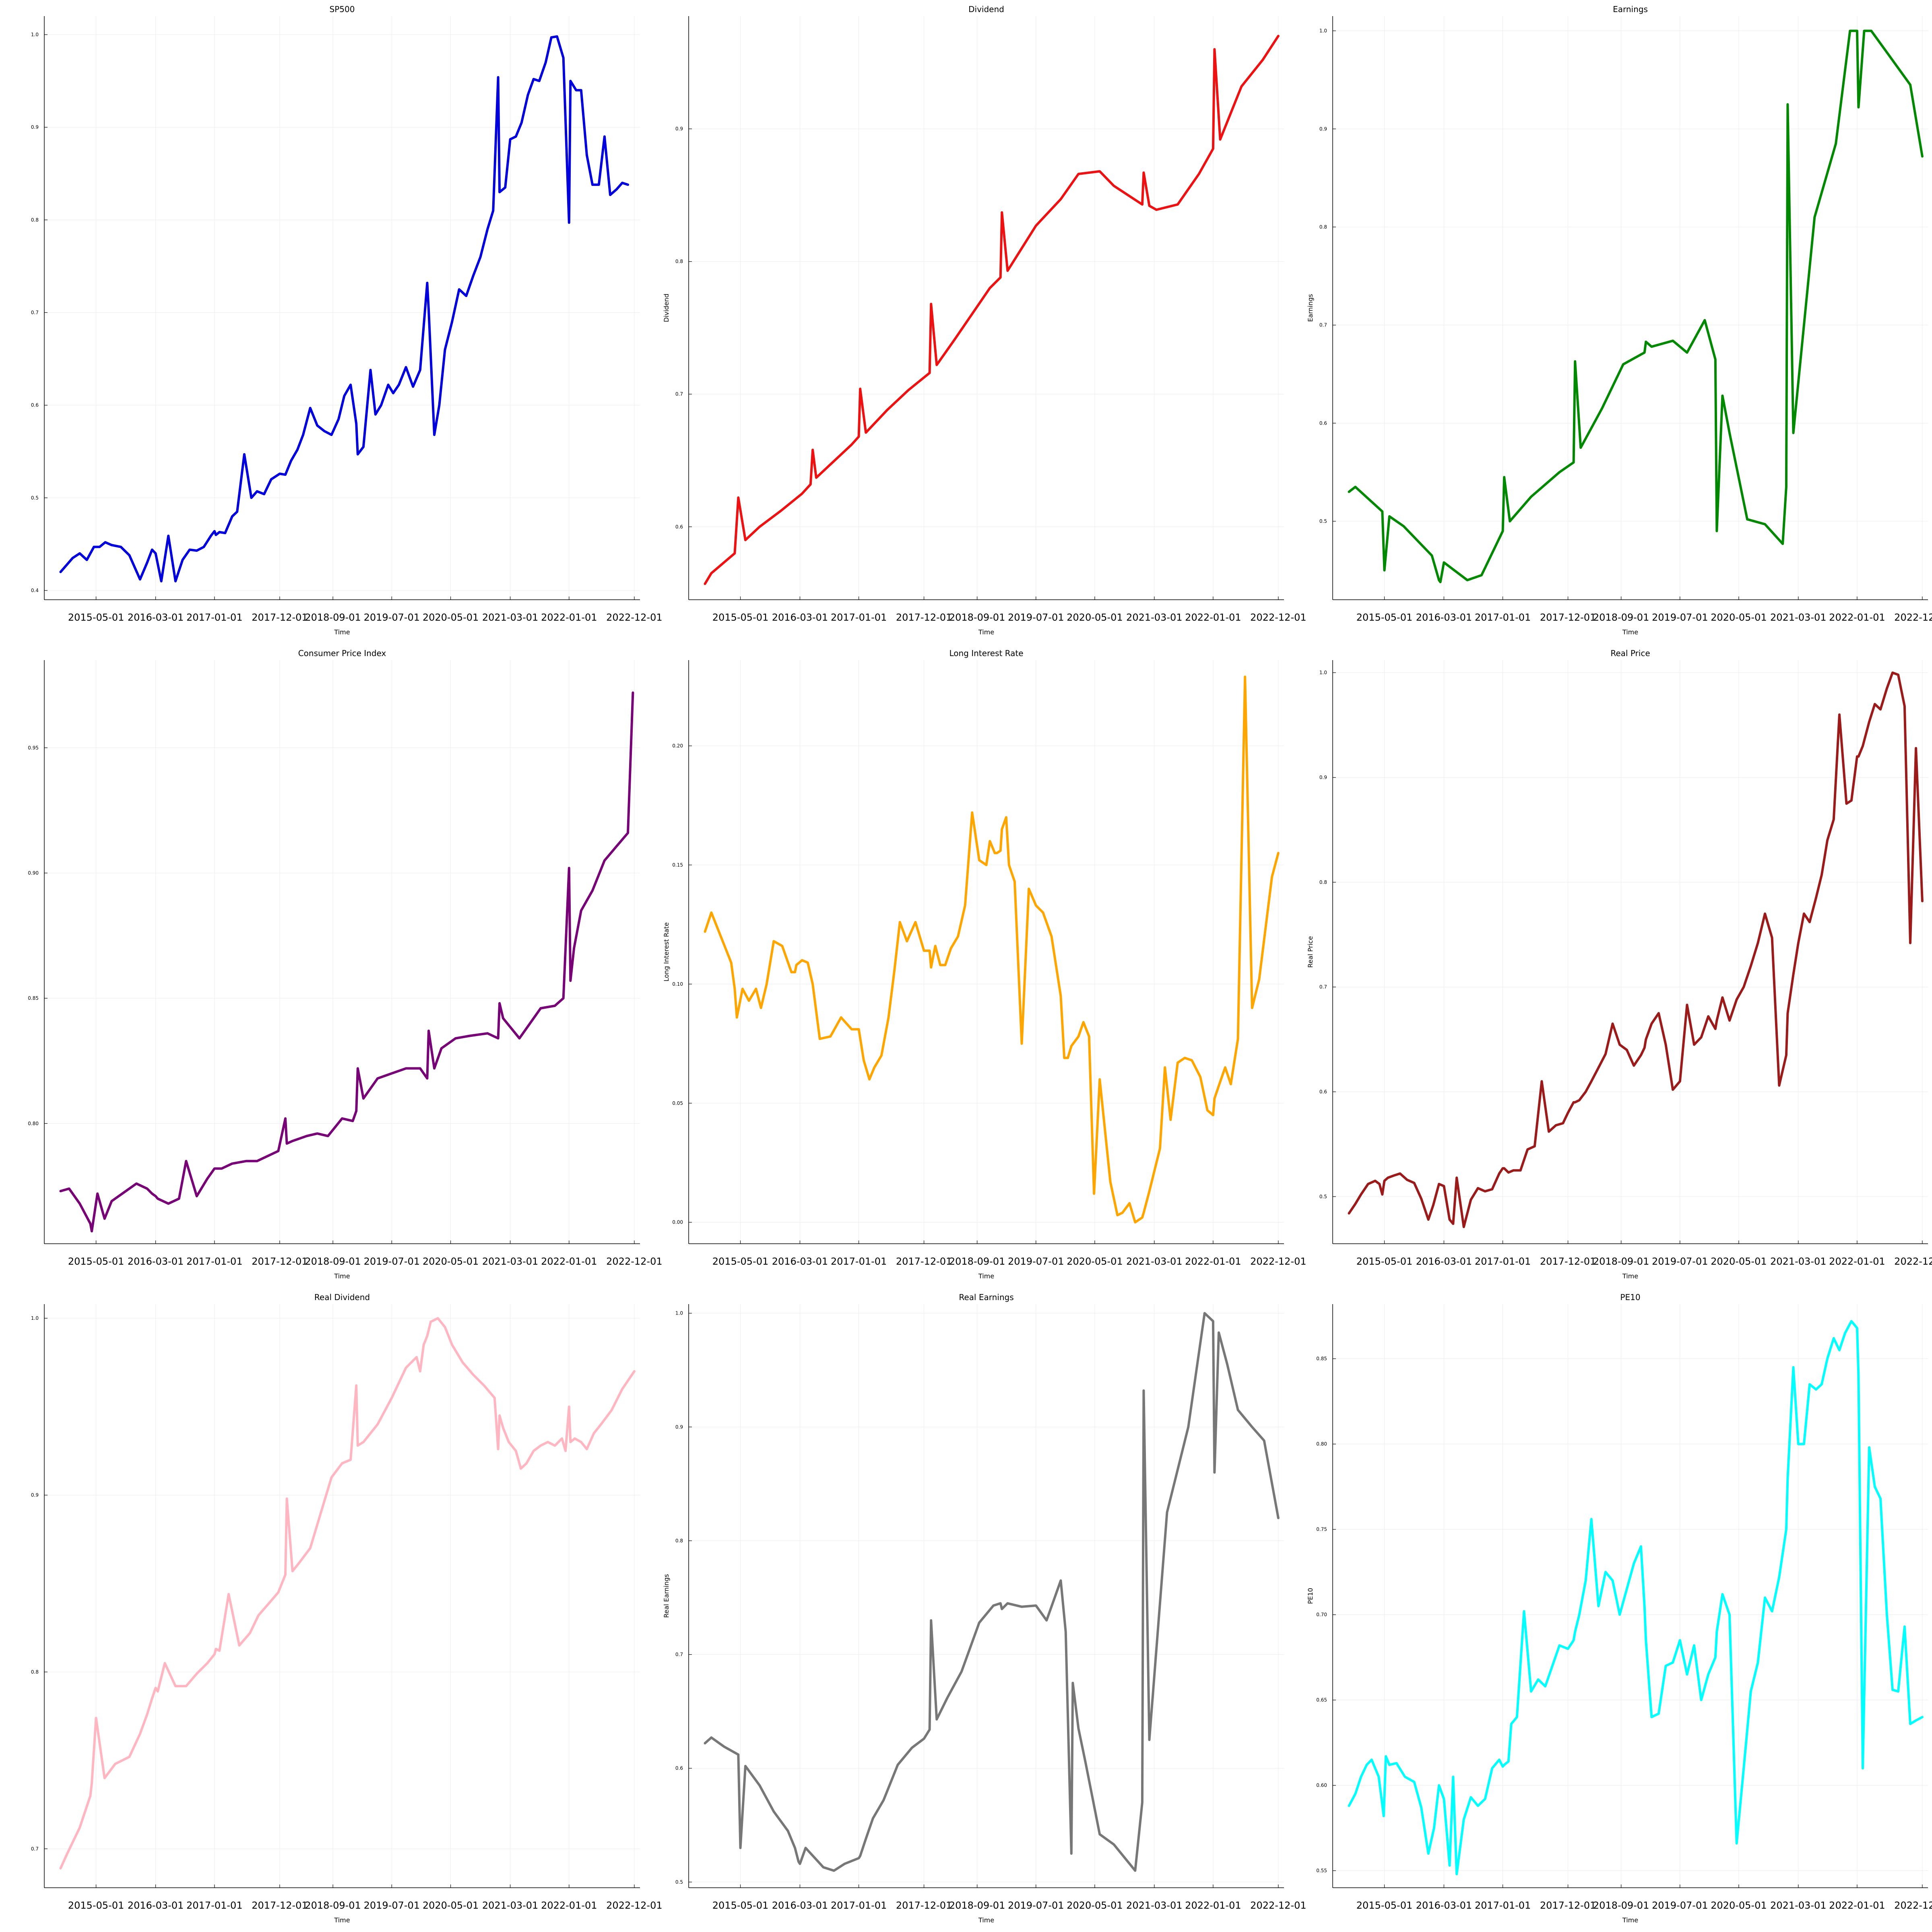 This screenshot has width=1932, height=1932. What do you see at coordinates (1913, 1261) in the screenshot?
I see `chart-6-xtick-label-9: 2022-12-01` at bounding box center [1913, 1261].